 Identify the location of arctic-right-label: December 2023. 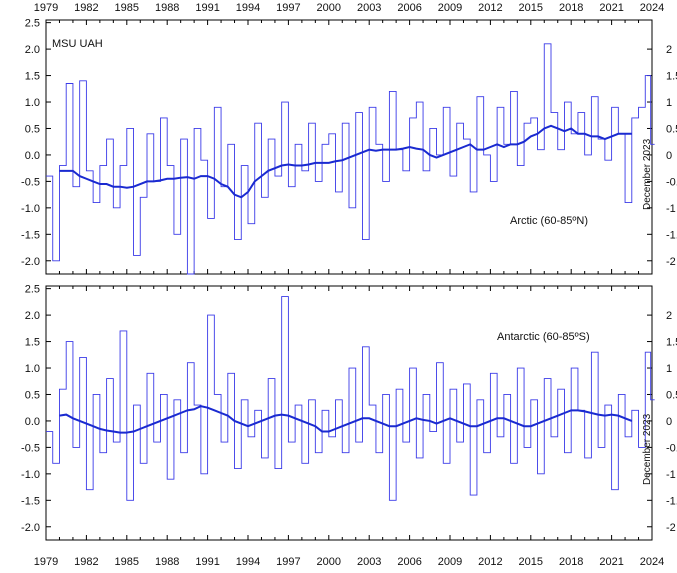
(647, 174).